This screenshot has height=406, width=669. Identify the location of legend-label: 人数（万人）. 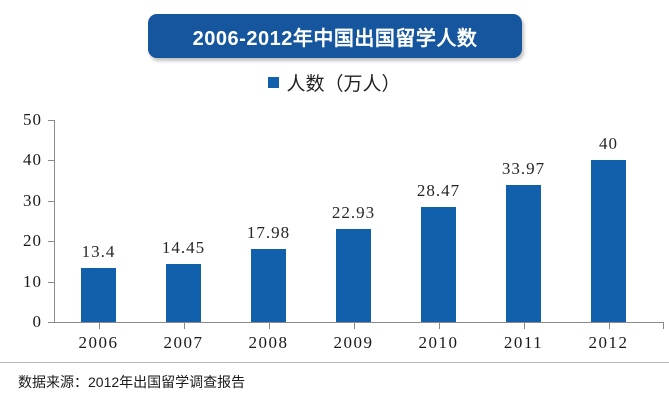
(343, 84).